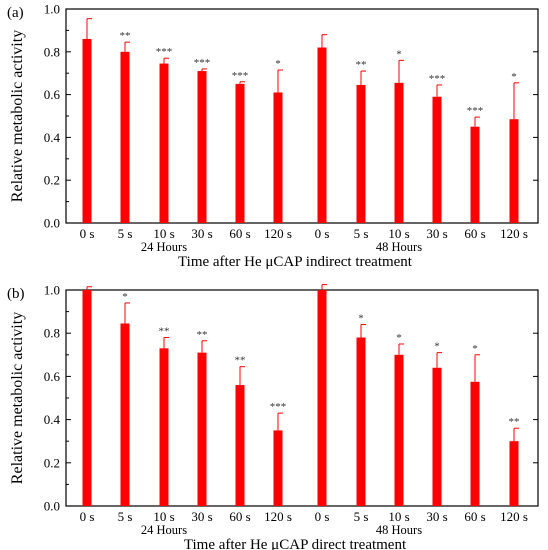 The height and width of the screenshot is (550, 548). What do you see at coordinates (295, 543) in the screenshot?
I see `x-axis-title: Time after He μCAP direct treatment` at bounding box center [295, 543].